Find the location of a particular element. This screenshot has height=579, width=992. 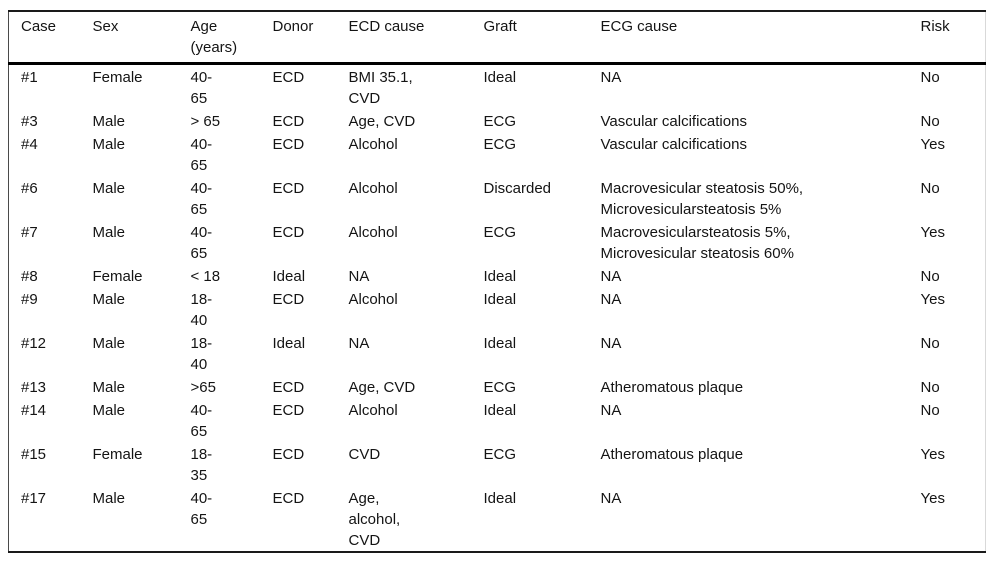

cell-age: >65 is located at coordinates (203, 387).